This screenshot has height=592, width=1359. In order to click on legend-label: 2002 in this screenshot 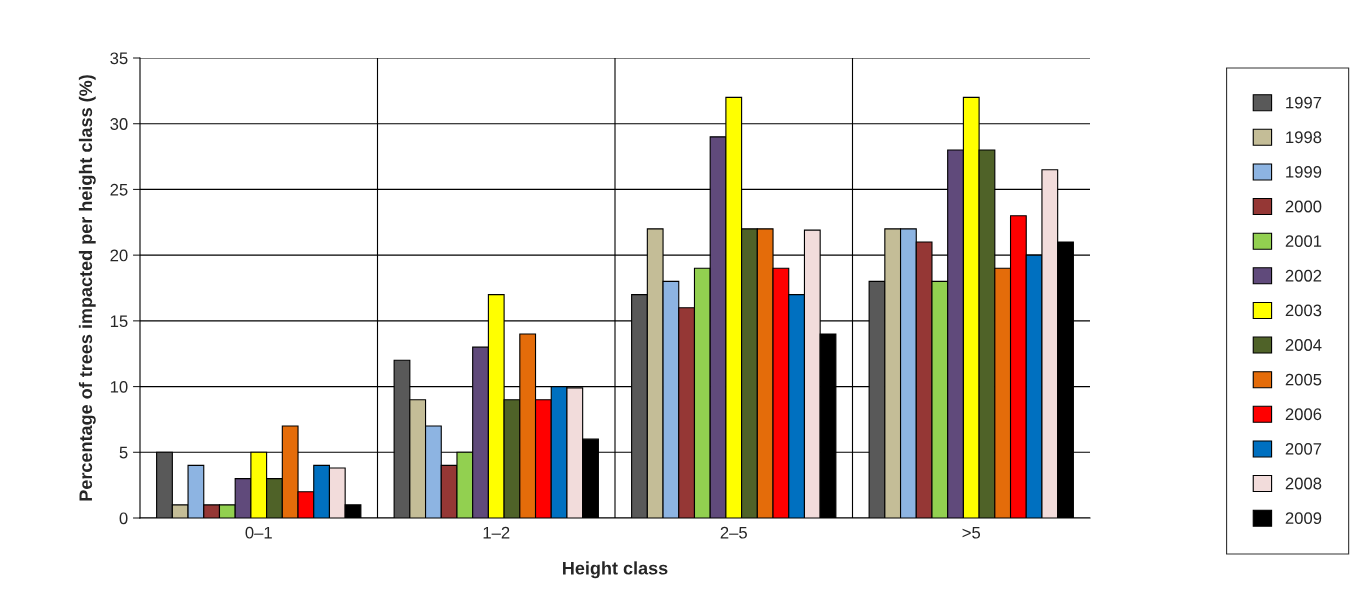, I will do `click(1303, 275)`.